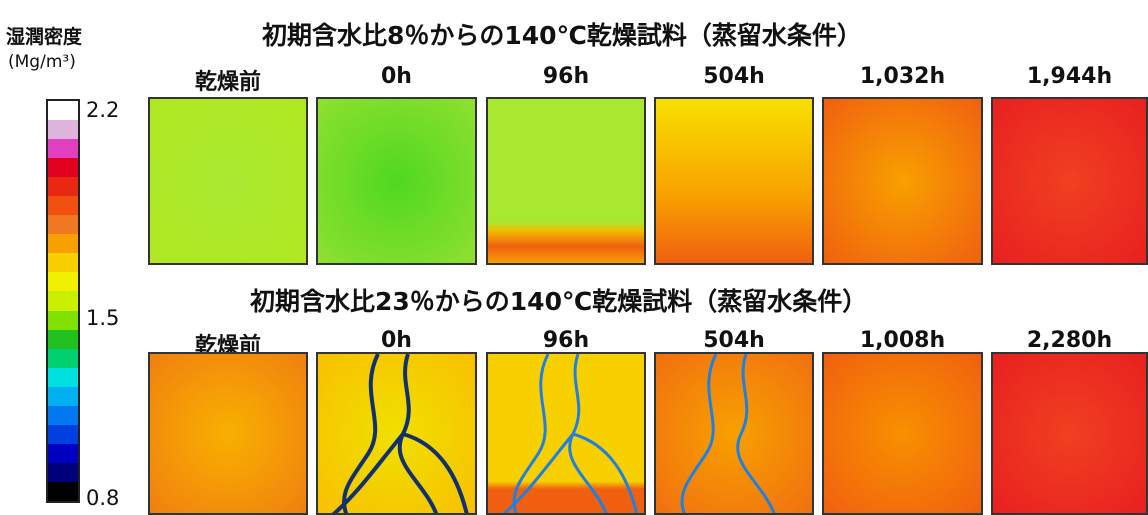  I want to click on row-title: 初期含水比8％からの140℃乾燥試料（蒸留水条件）, so click(562, 35).